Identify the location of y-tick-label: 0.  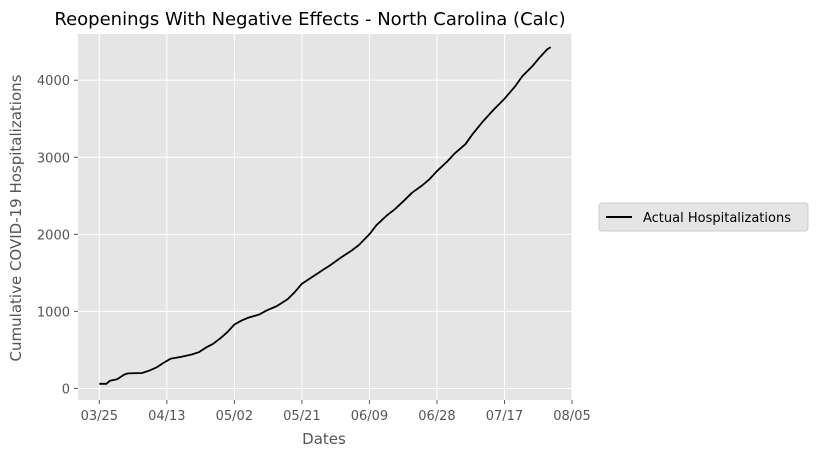
(66, 389).